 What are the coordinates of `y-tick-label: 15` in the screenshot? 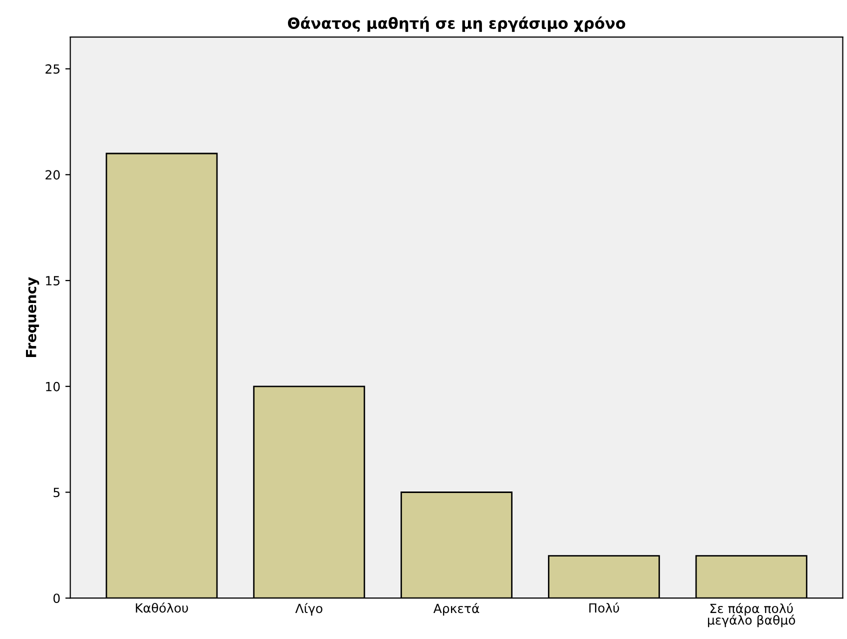 It's located at (53, 281).